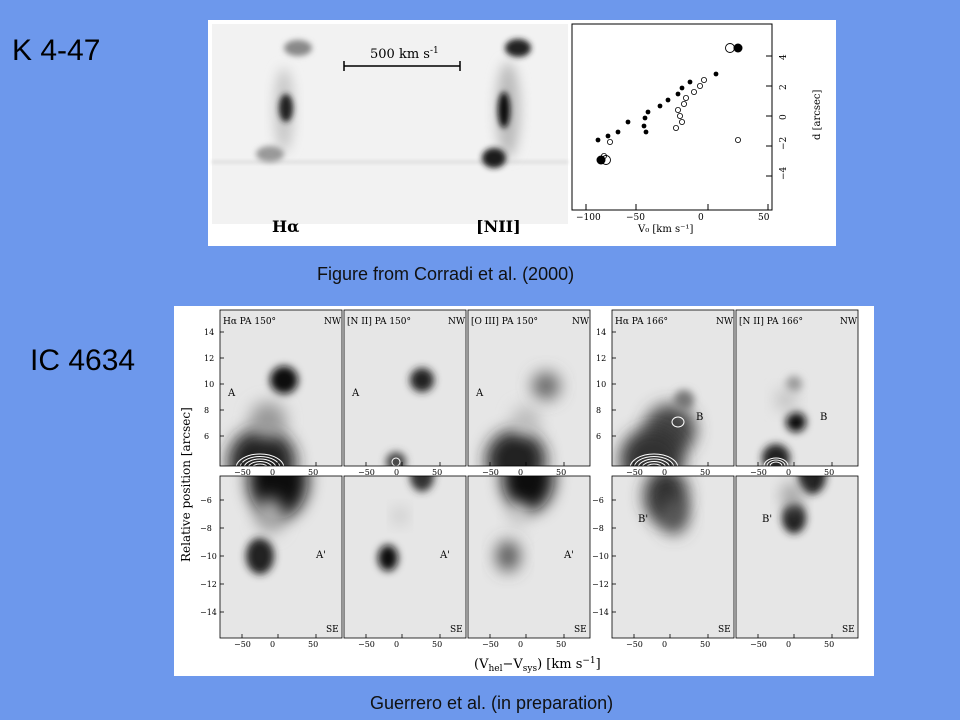  Describe the element at coordinates (249, 322) in the screenshot. I see `panel-label: Hα PA 150°` at that location.